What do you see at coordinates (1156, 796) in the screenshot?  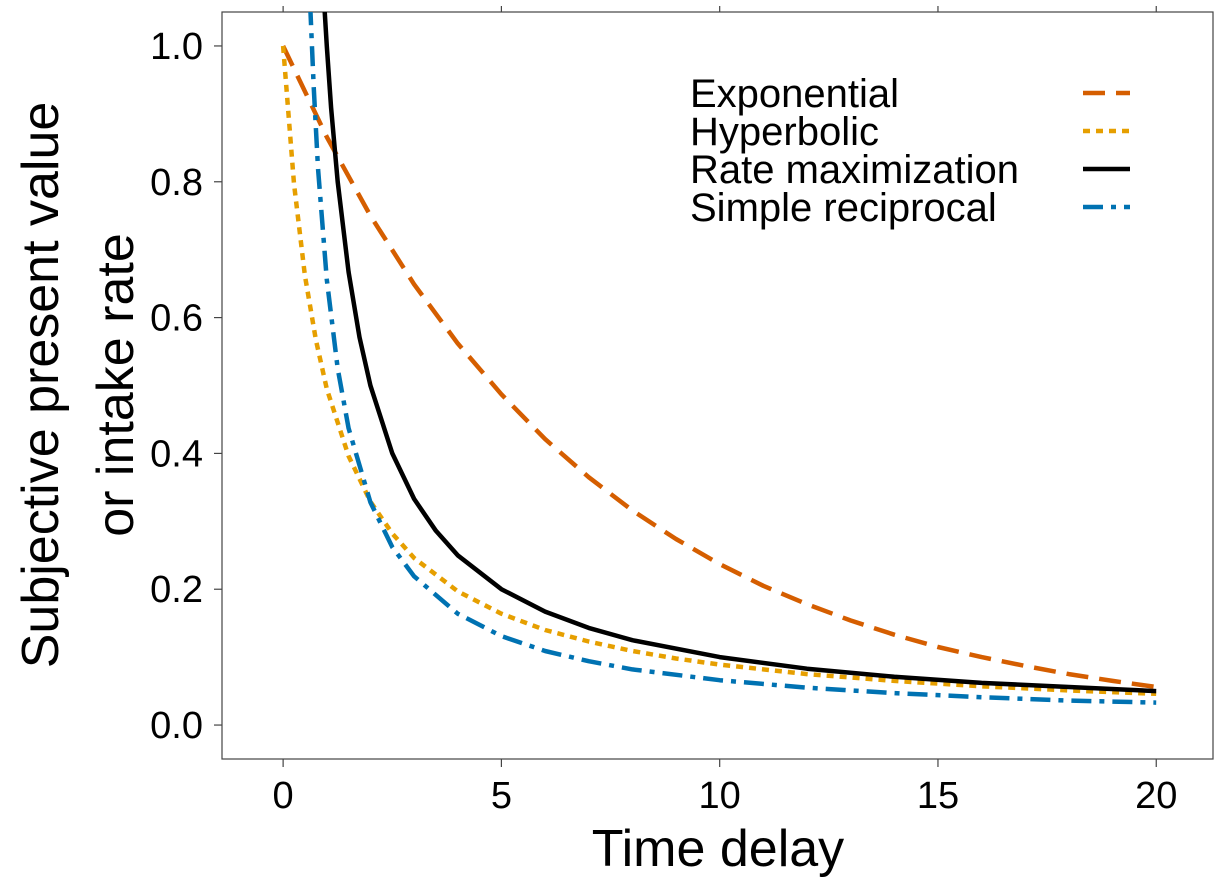 I see `x-tick-label: 20` at bounding box center [1156, 796].